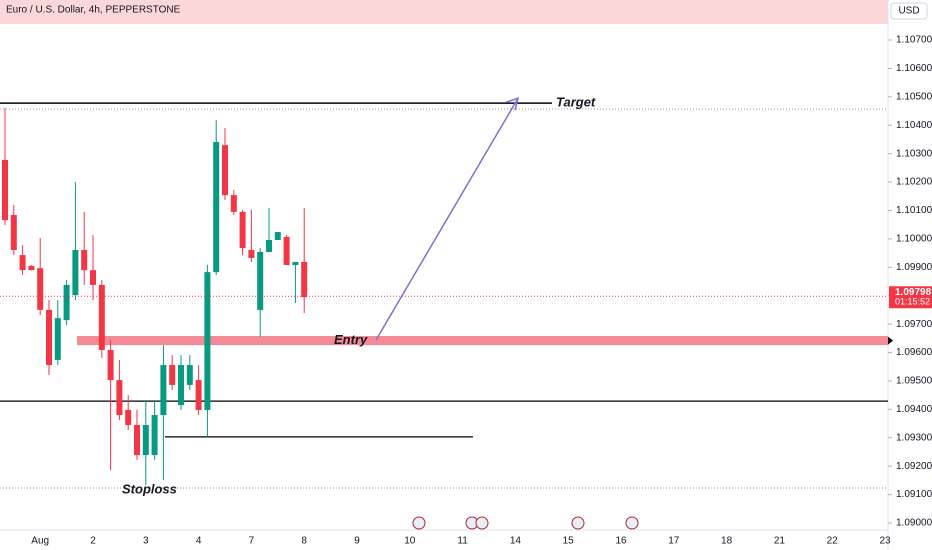 The width and height of the screenshot is (932, 550). What do you see at coordinates (914, 437) in the screenshot?
I see `y-tick-label: 1.09300` at bounding box center [914, 437].